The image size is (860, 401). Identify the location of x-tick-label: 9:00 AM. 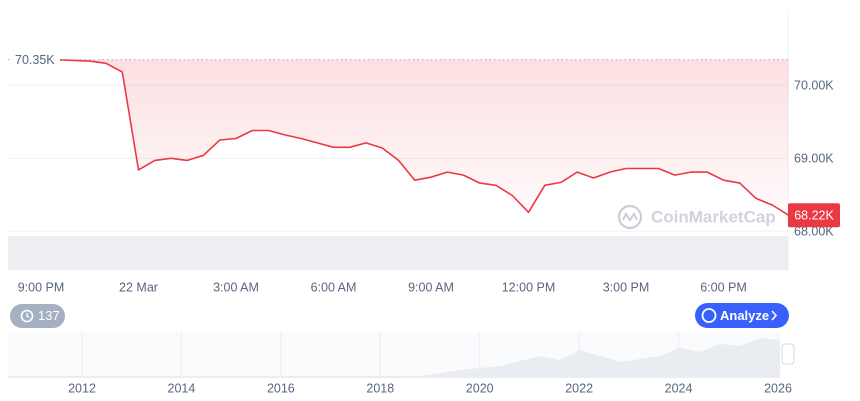
(431, 287).